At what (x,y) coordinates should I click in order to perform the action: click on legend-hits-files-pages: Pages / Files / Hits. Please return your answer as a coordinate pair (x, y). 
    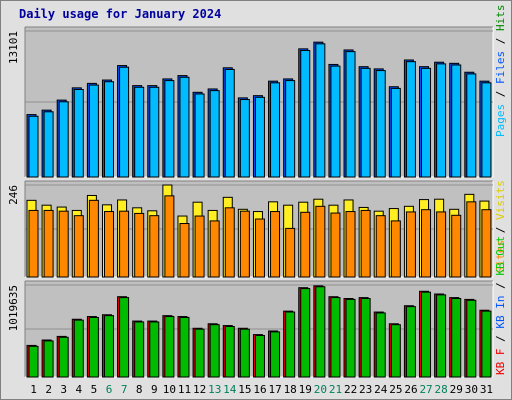
    Looking at the image, I should click on (500, 71).